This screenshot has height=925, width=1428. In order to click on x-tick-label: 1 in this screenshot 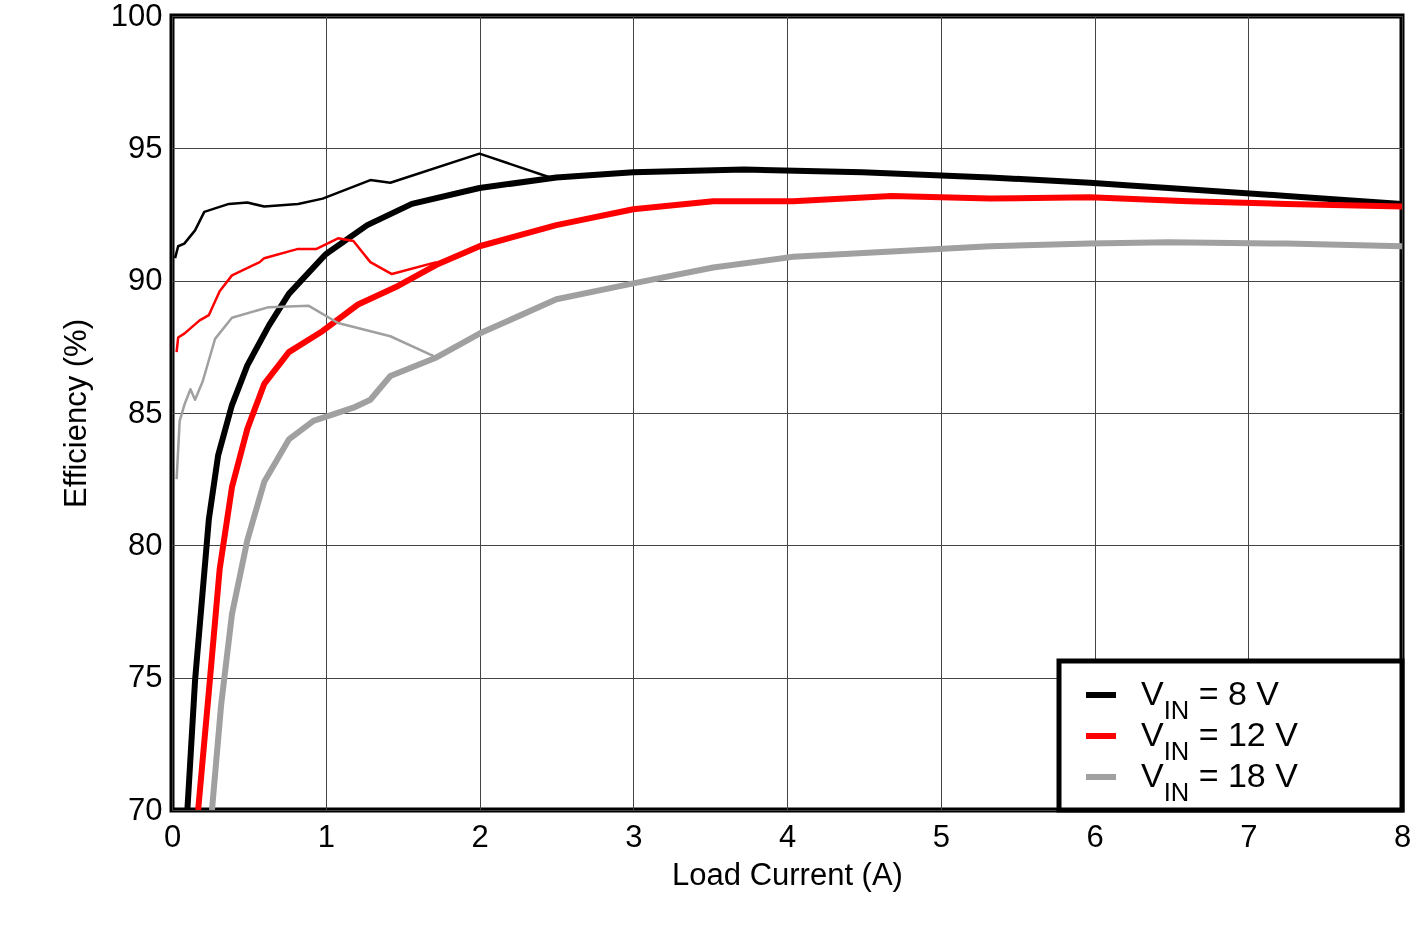, I will do `click(326, 836)`.